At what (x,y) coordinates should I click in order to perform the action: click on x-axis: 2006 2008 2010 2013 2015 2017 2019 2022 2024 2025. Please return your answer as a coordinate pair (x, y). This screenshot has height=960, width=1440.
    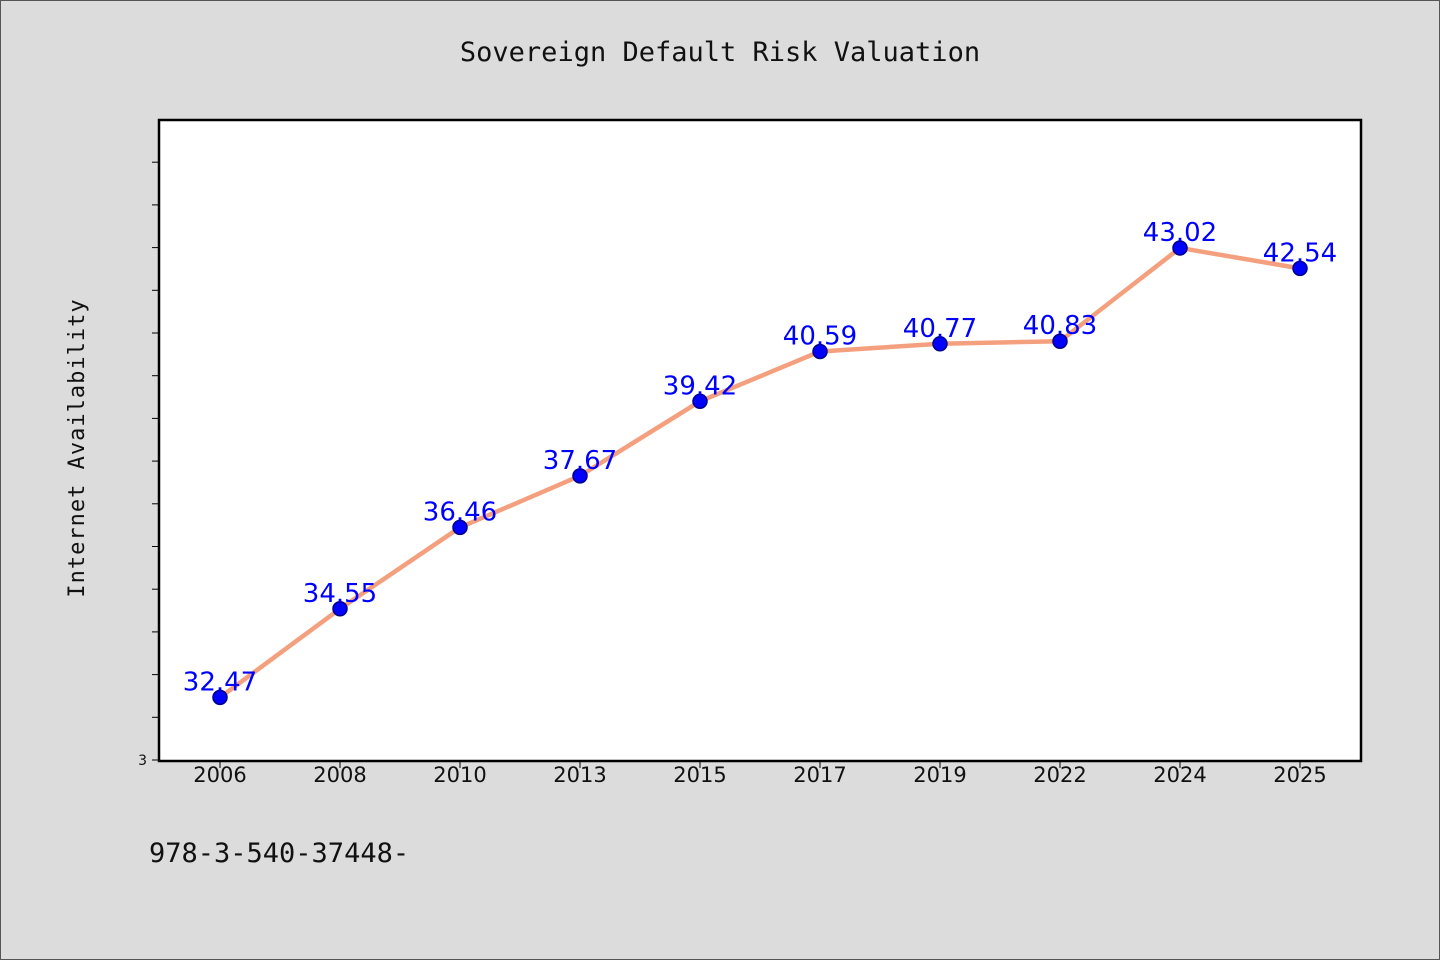
    Looking at the image, I should click on (760, 773).